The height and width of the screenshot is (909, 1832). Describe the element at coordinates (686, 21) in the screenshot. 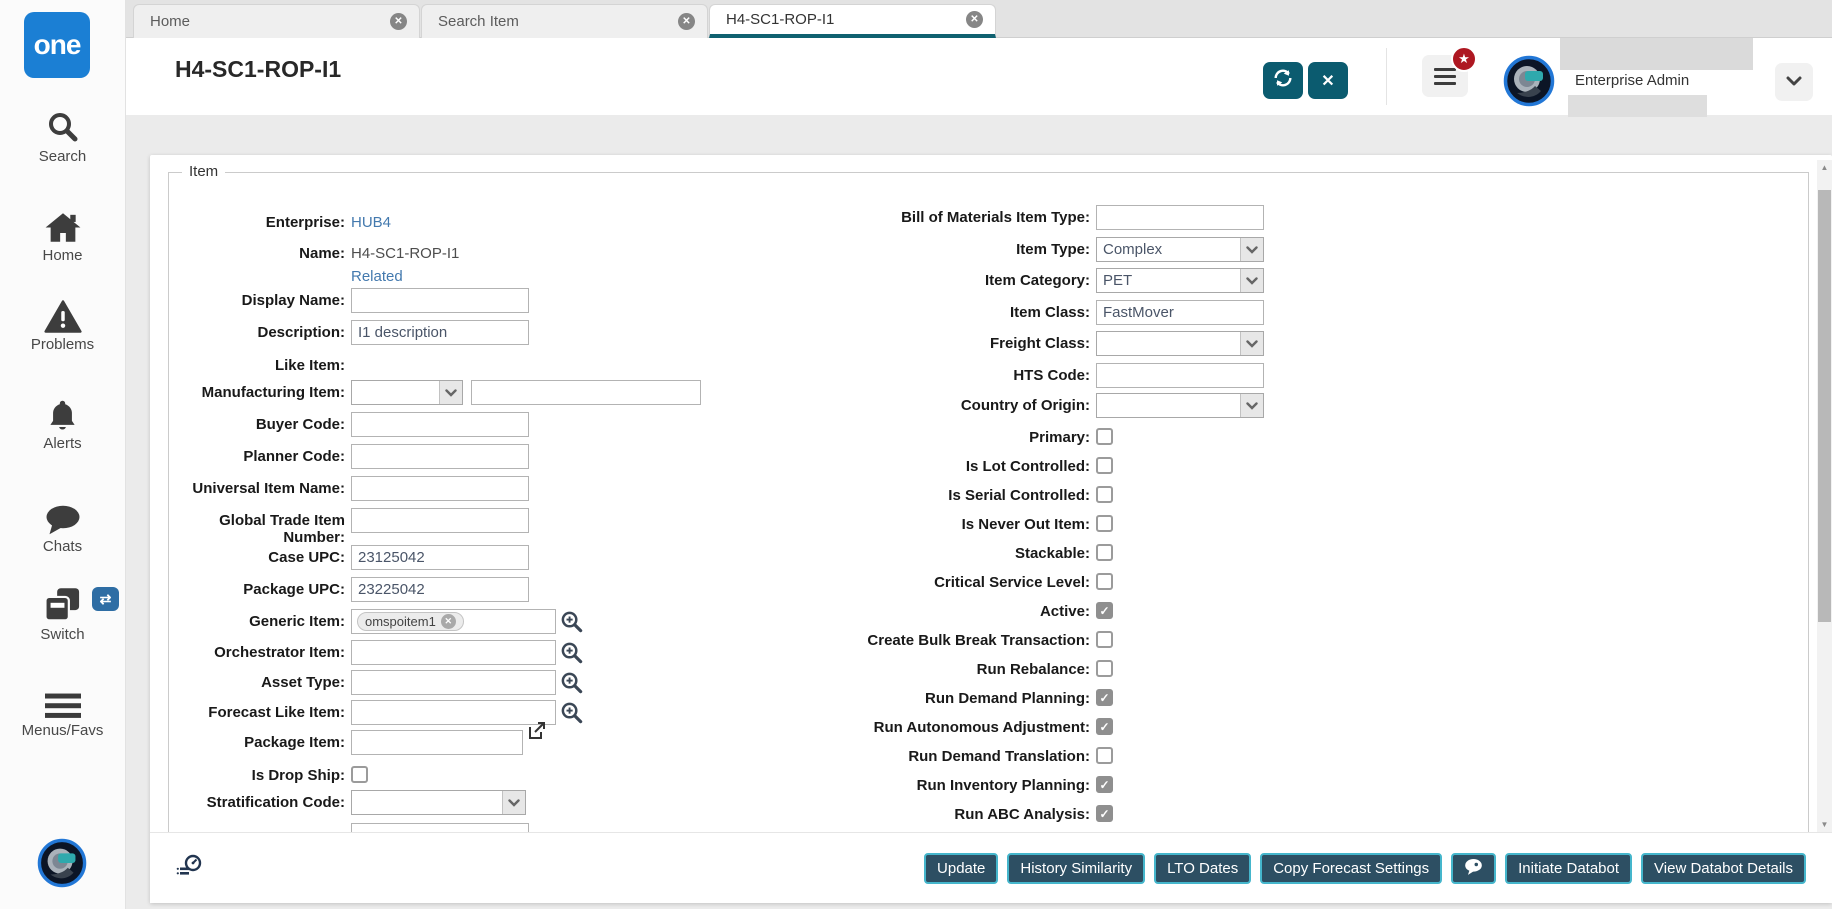

I see `tab-search-item-close-icon: ✕` at that location.